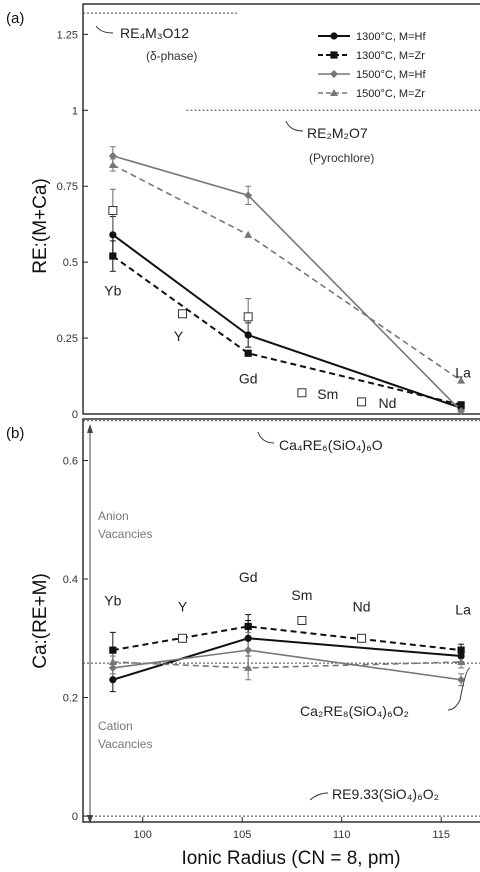 This screenshot has height=872, width=480. Describe the element at coordinates (287, 653) in the screenshot. I see `panel-b-markers` at that location.